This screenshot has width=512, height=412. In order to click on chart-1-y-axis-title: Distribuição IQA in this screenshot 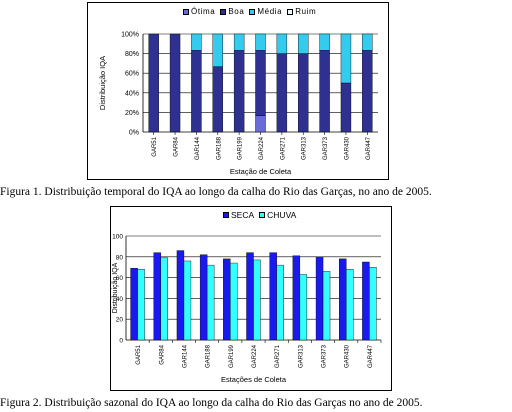, I will do `click(102, 83)`.